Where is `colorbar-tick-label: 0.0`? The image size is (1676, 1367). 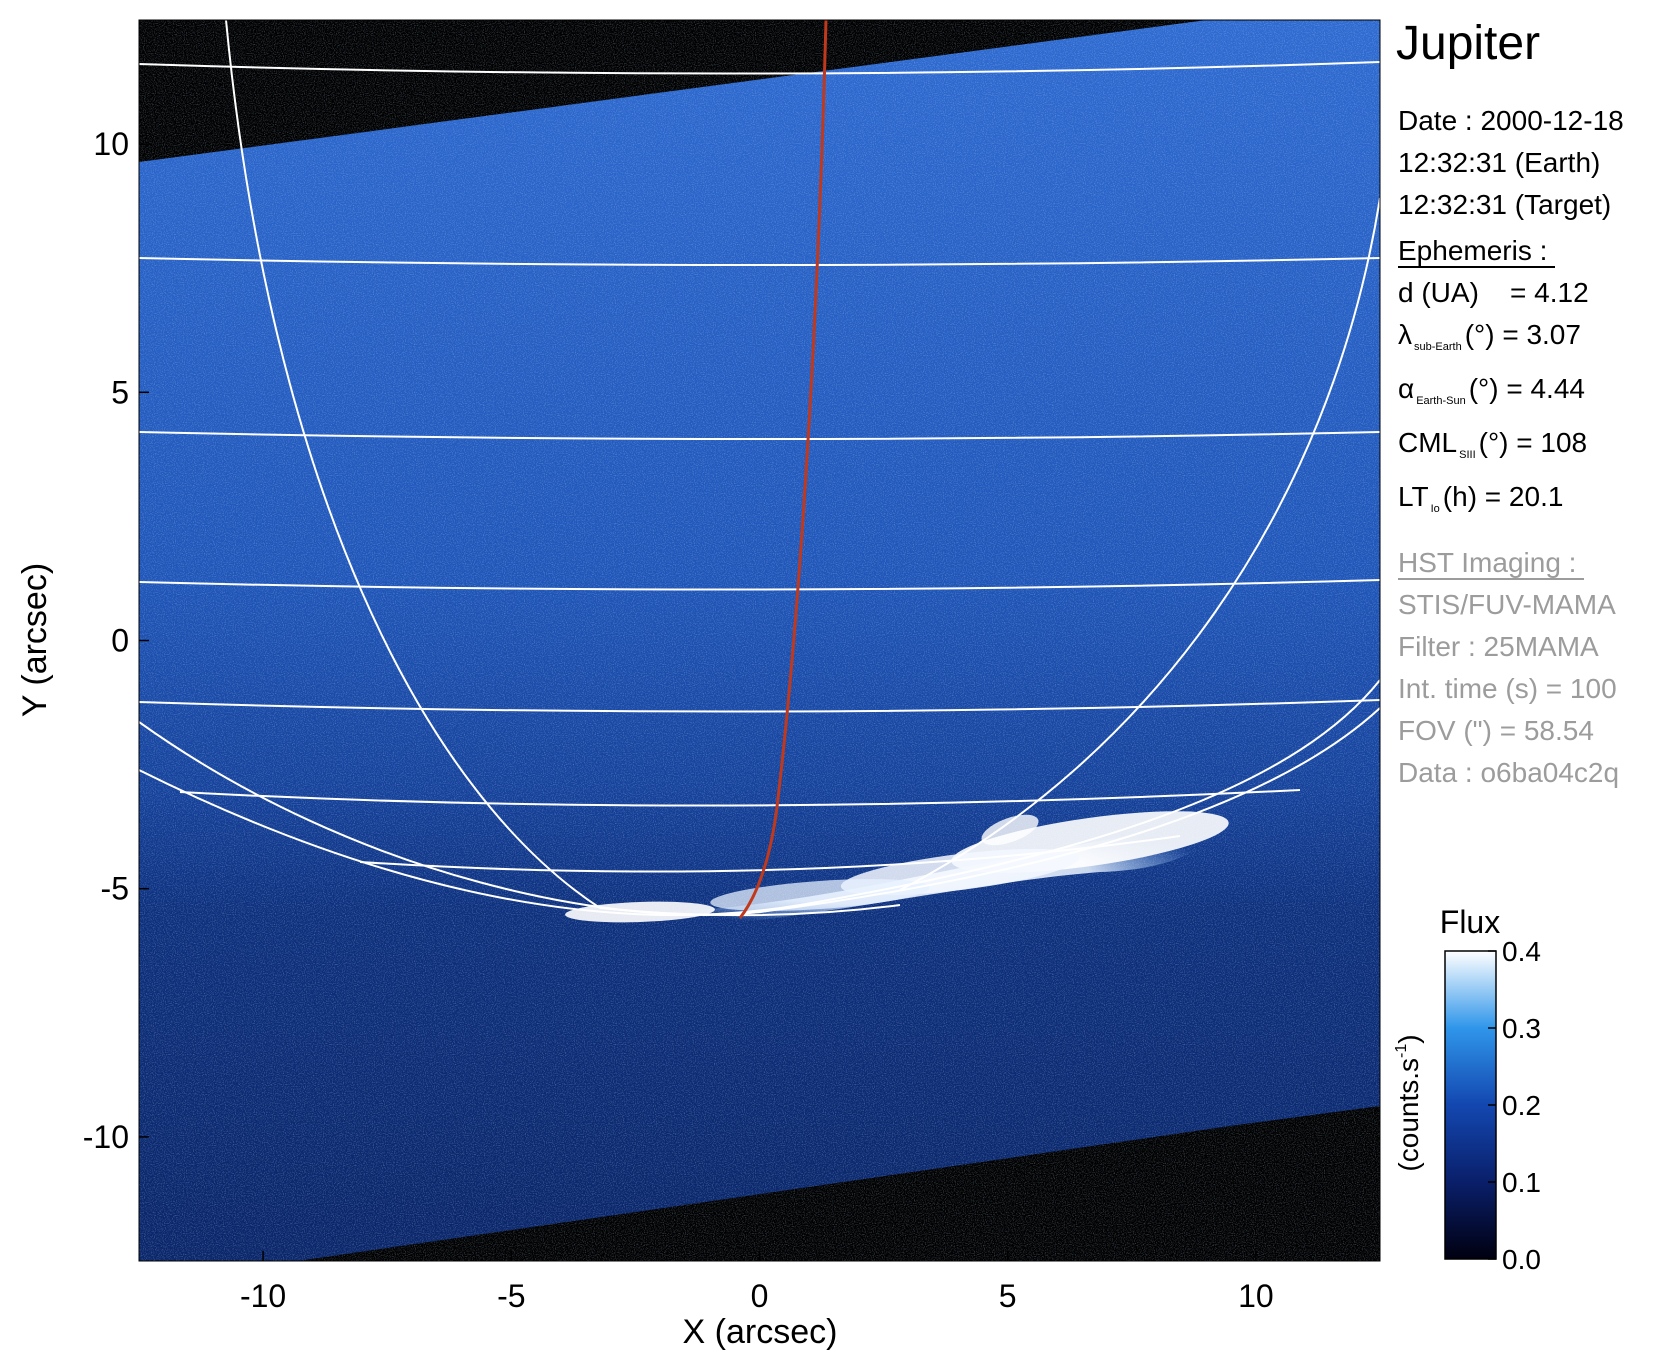
colorbar-tick-label: 0.0 is located at coordinates (1521, 1259).